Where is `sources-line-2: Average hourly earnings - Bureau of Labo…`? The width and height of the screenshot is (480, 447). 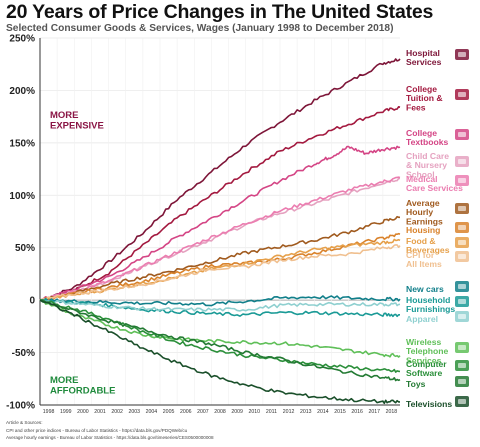
sources-line-2: Average hourly earnings - Bureau of Labo… is located at coordinates (110, 437).